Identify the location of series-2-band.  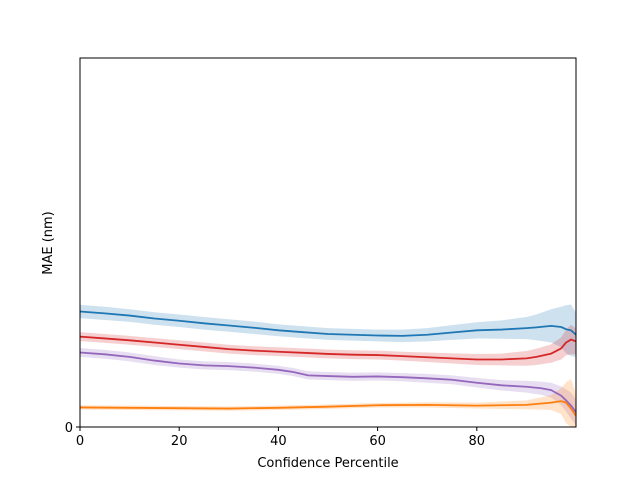
(328, 345).